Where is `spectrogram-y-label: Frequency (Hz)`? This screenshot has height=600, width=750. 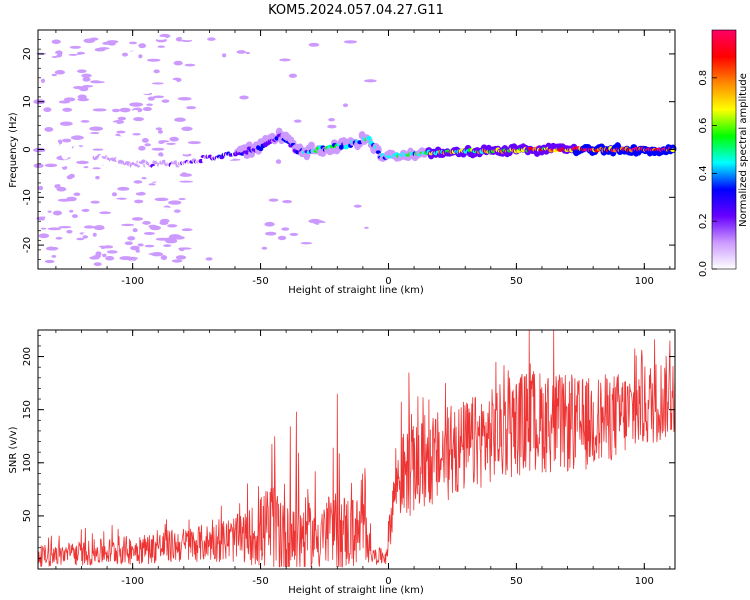 spectrogram-y-label: Frequency (Hz) is located at coordinates (13, 150).